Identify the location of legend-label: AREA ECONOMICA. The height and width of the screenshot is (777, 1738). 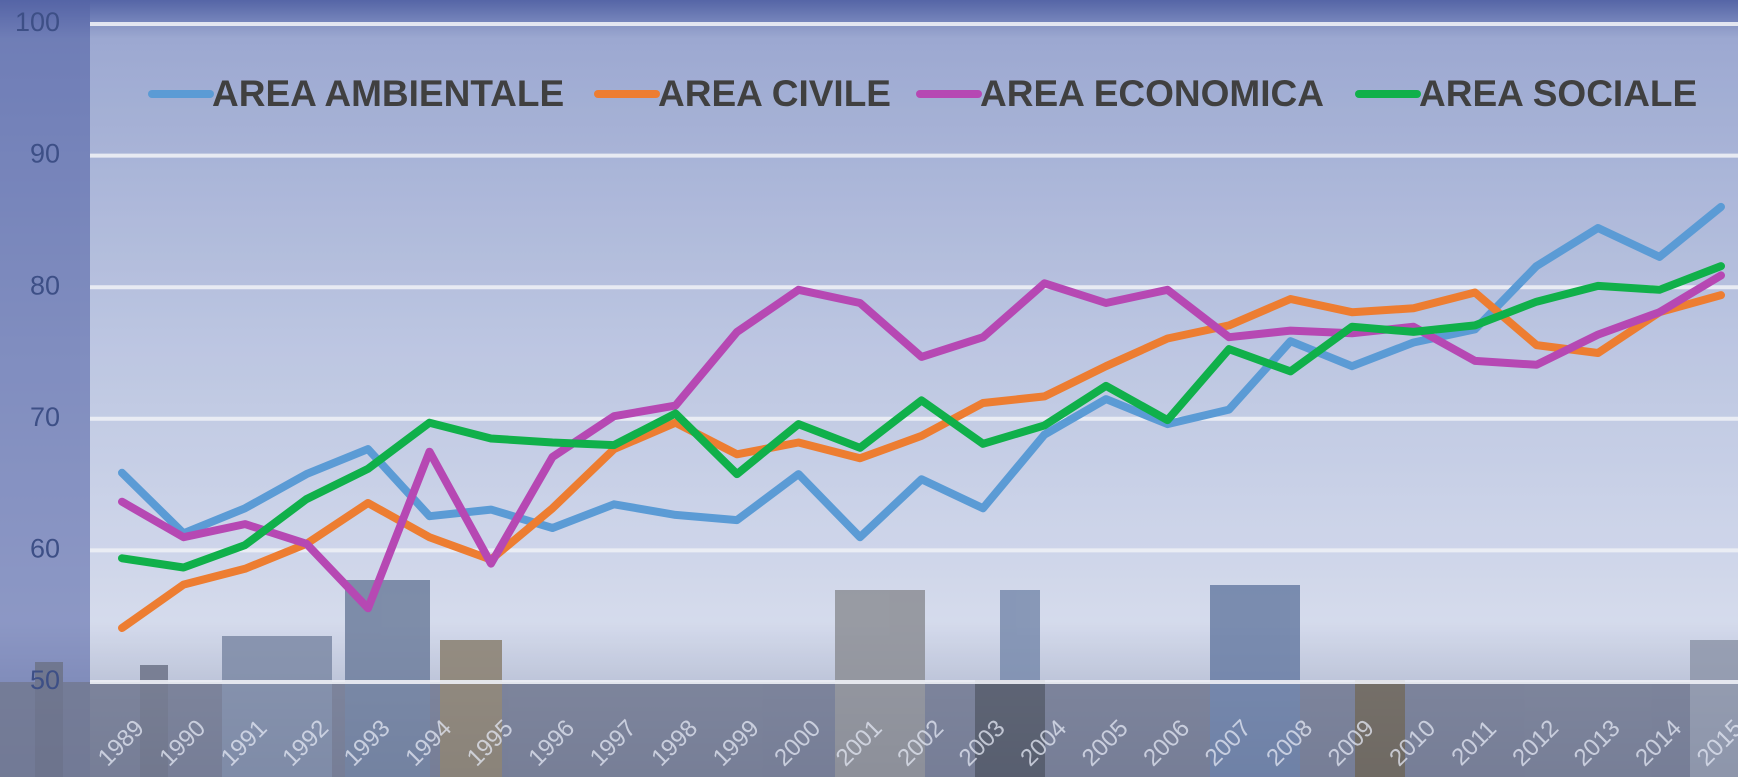
(1152, 93).